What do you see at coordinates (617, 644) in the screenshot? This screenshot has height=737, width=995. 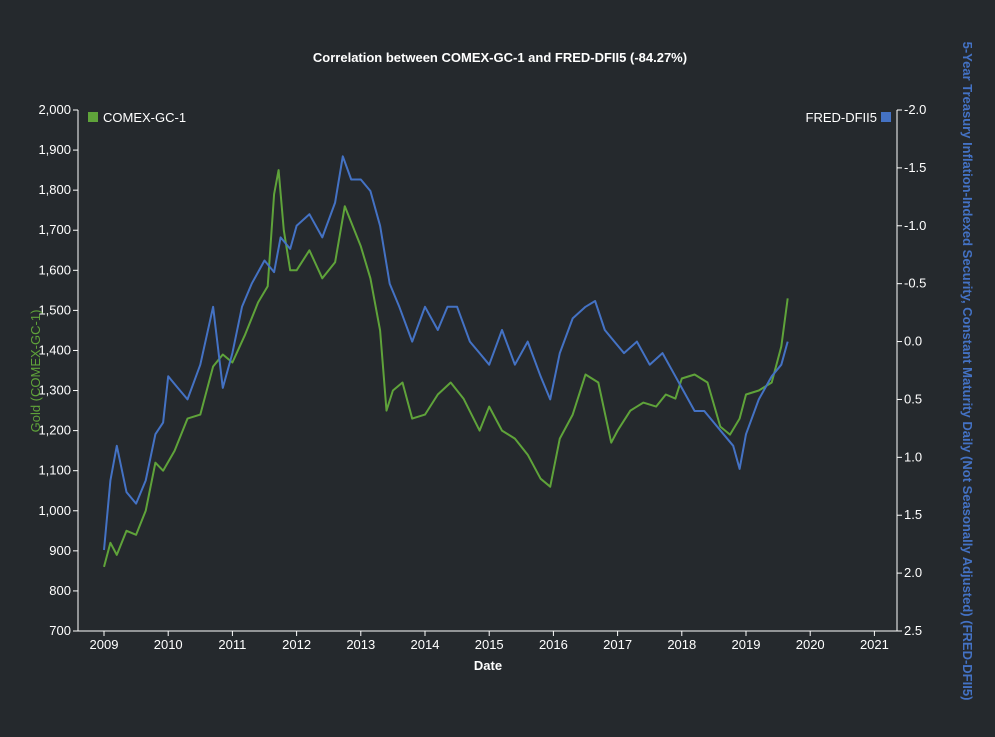 I see `x-tick-label: 2017` at bounding box center [617, 644].